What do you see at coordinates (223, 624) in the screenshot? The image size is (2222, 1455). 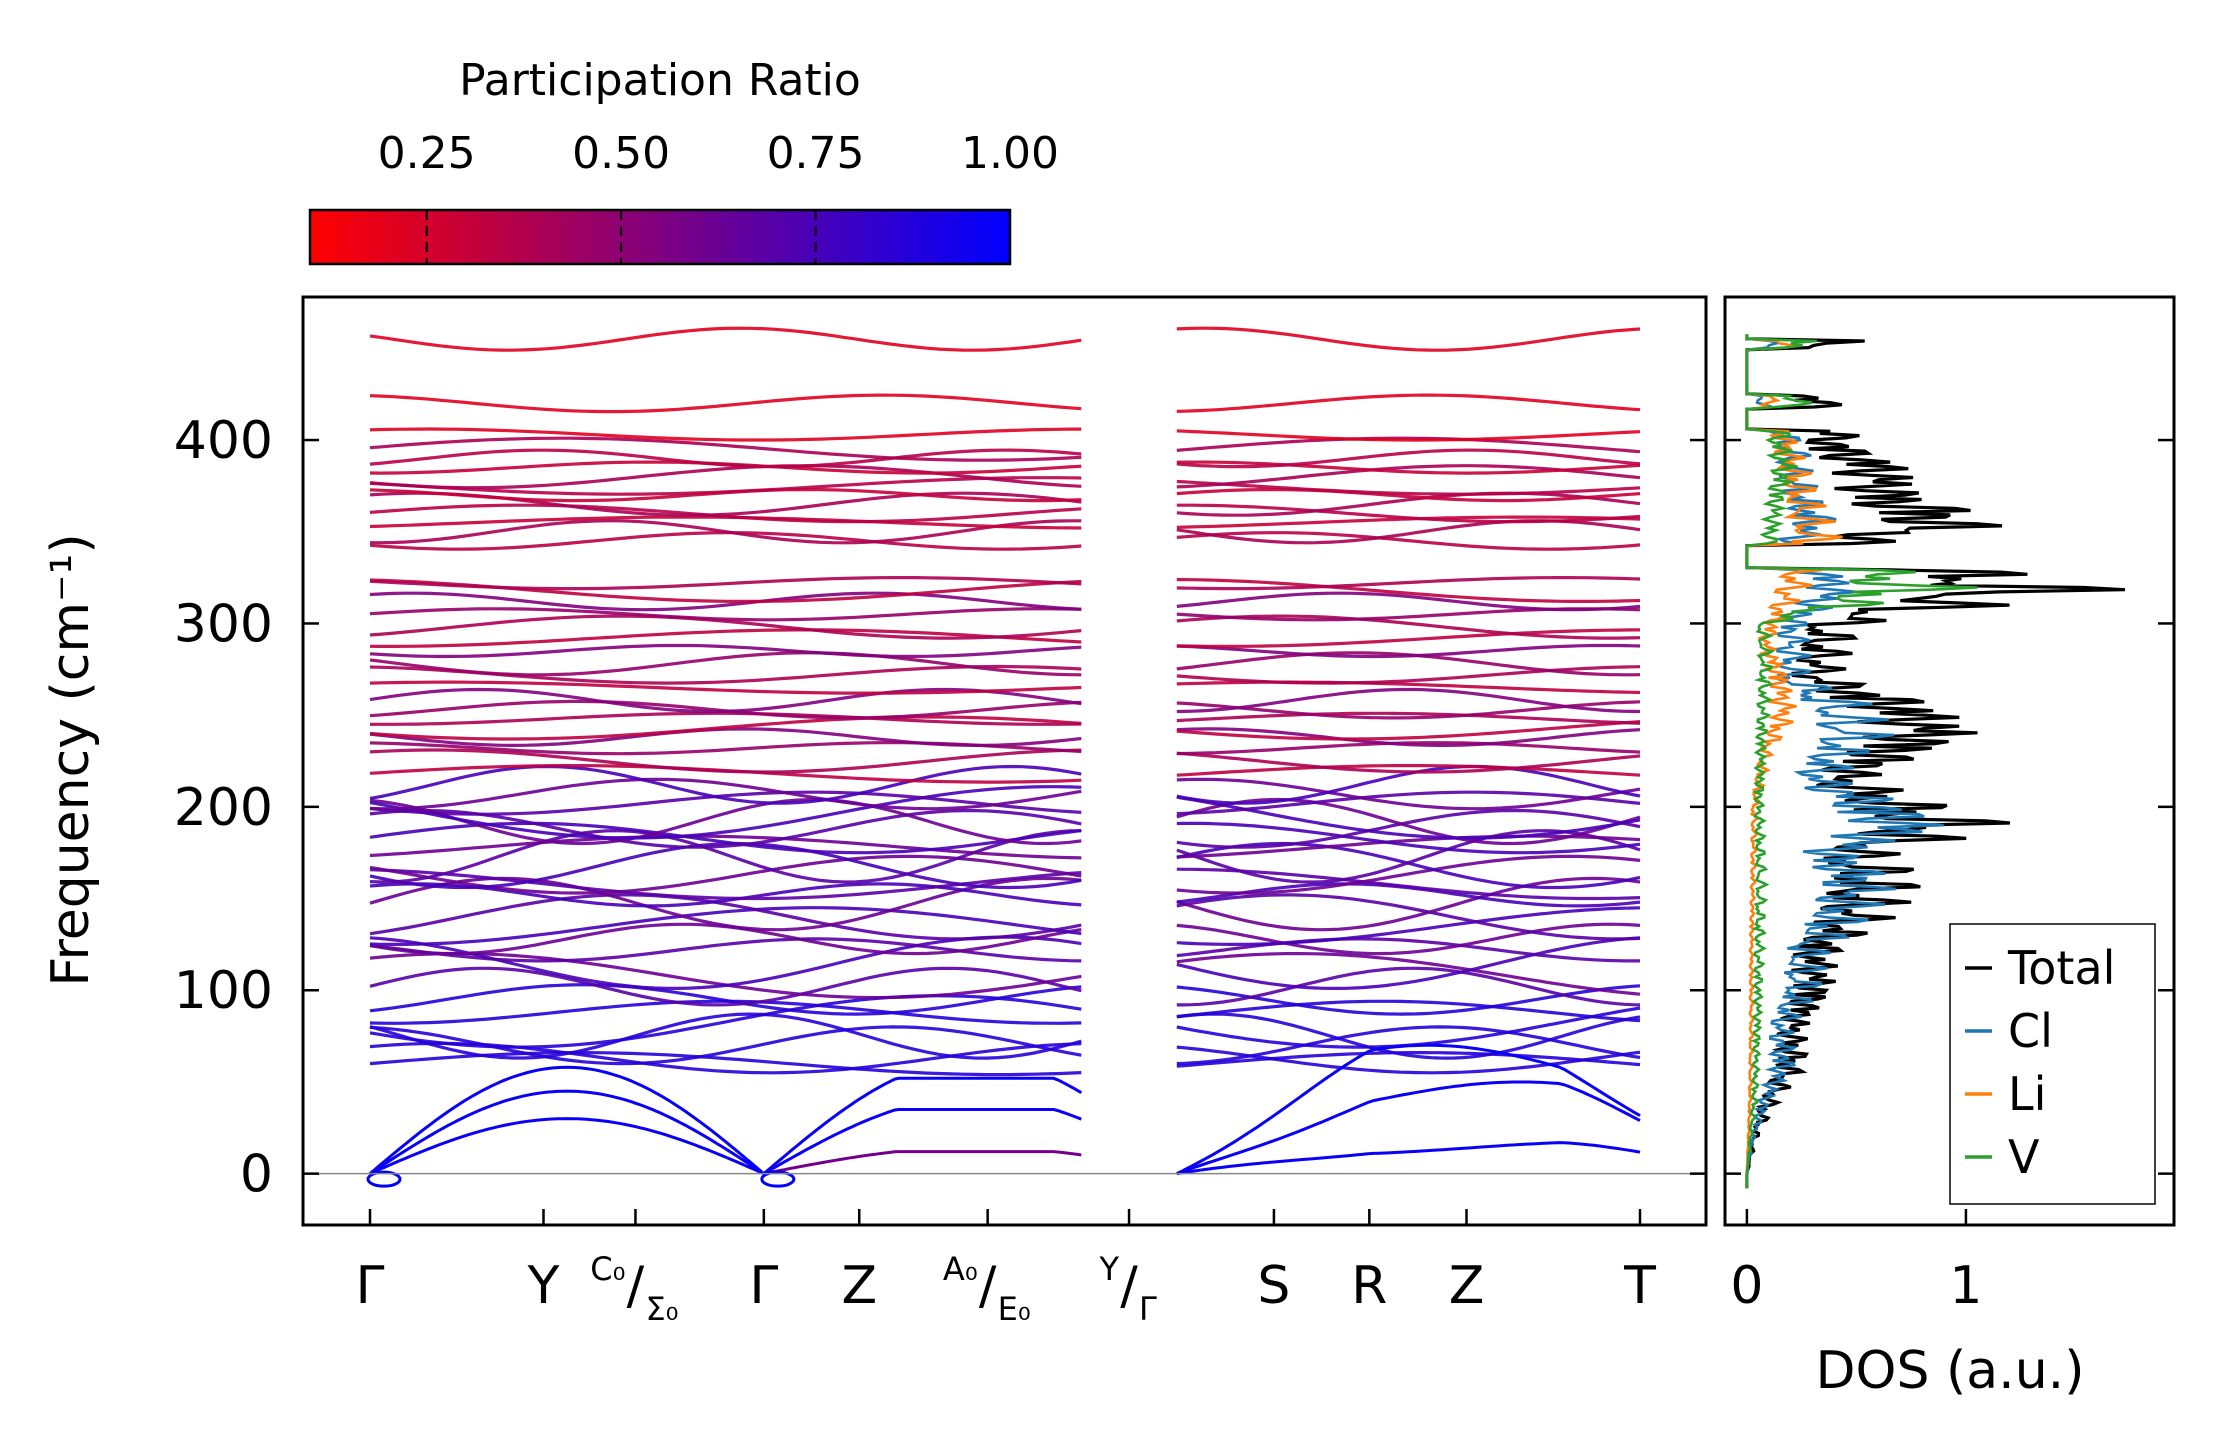 I see `y-tick-label: 300` at bounding box center [223, 624].